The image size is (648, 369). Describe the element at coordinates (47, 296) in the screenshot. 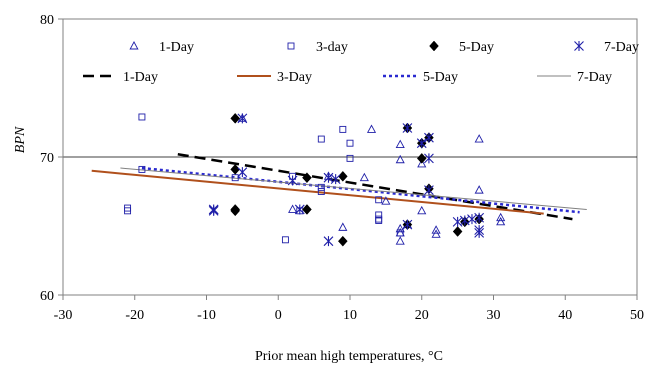

I see `y-tick-label: 60` at that location.